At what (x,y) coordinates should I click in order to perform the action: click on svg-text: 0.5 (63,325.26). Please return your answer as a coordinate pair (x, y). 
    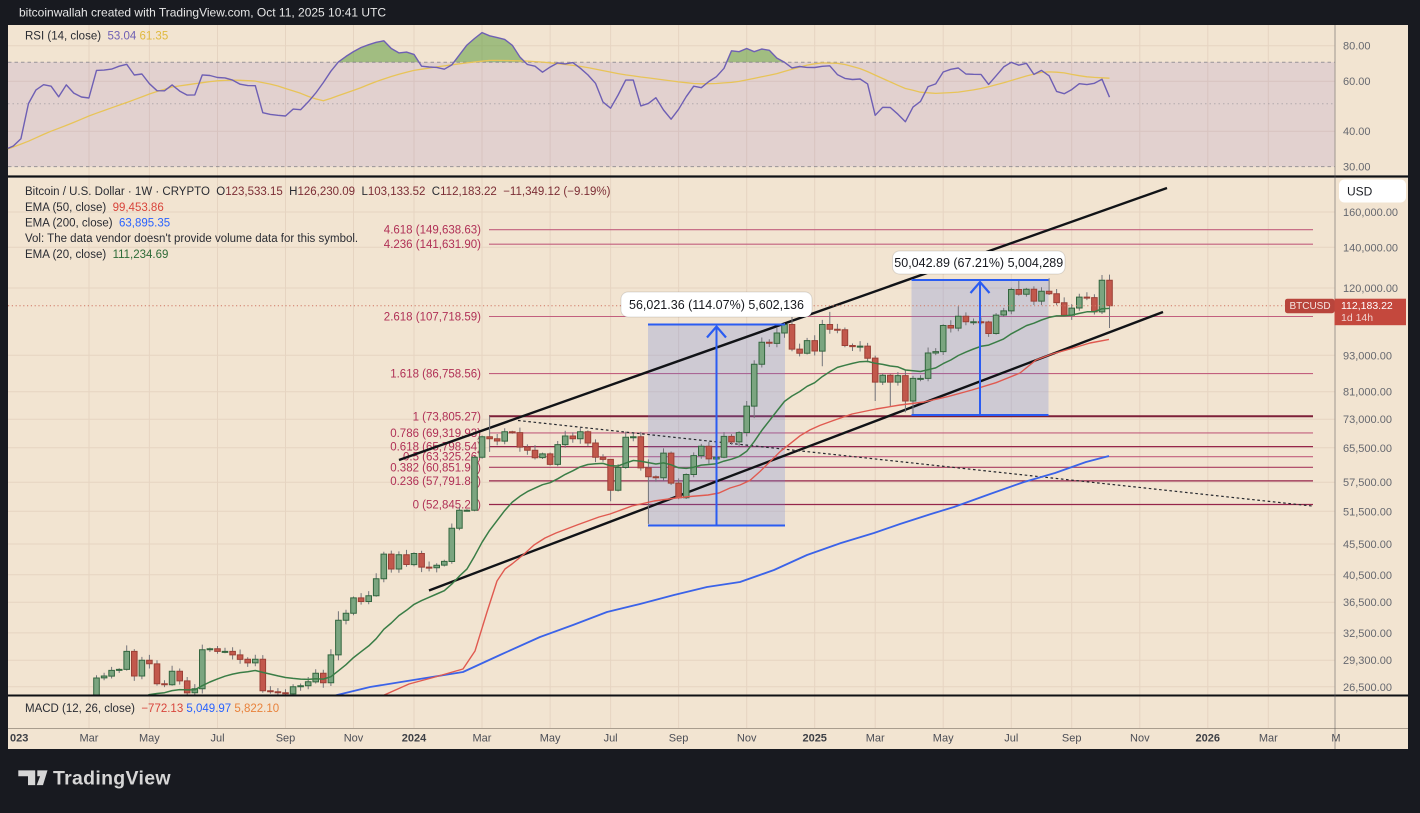
    Looking at the image, I should click on (442, 458).